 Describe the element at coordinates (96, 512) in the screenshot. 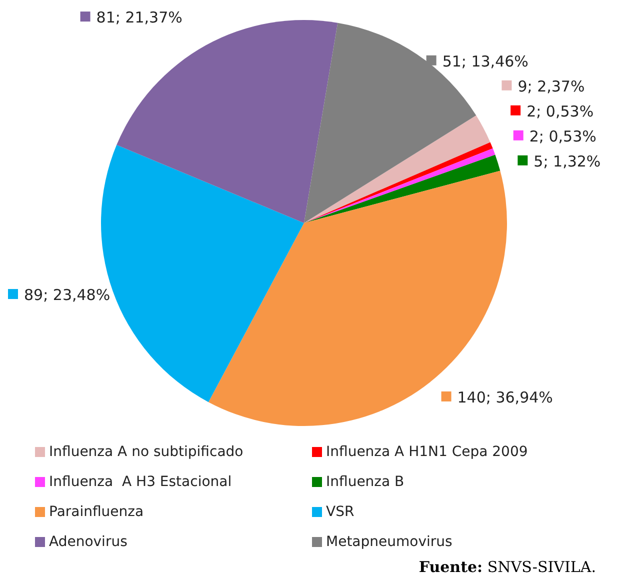

I see `legend-label: Parainfluenza` at that location.